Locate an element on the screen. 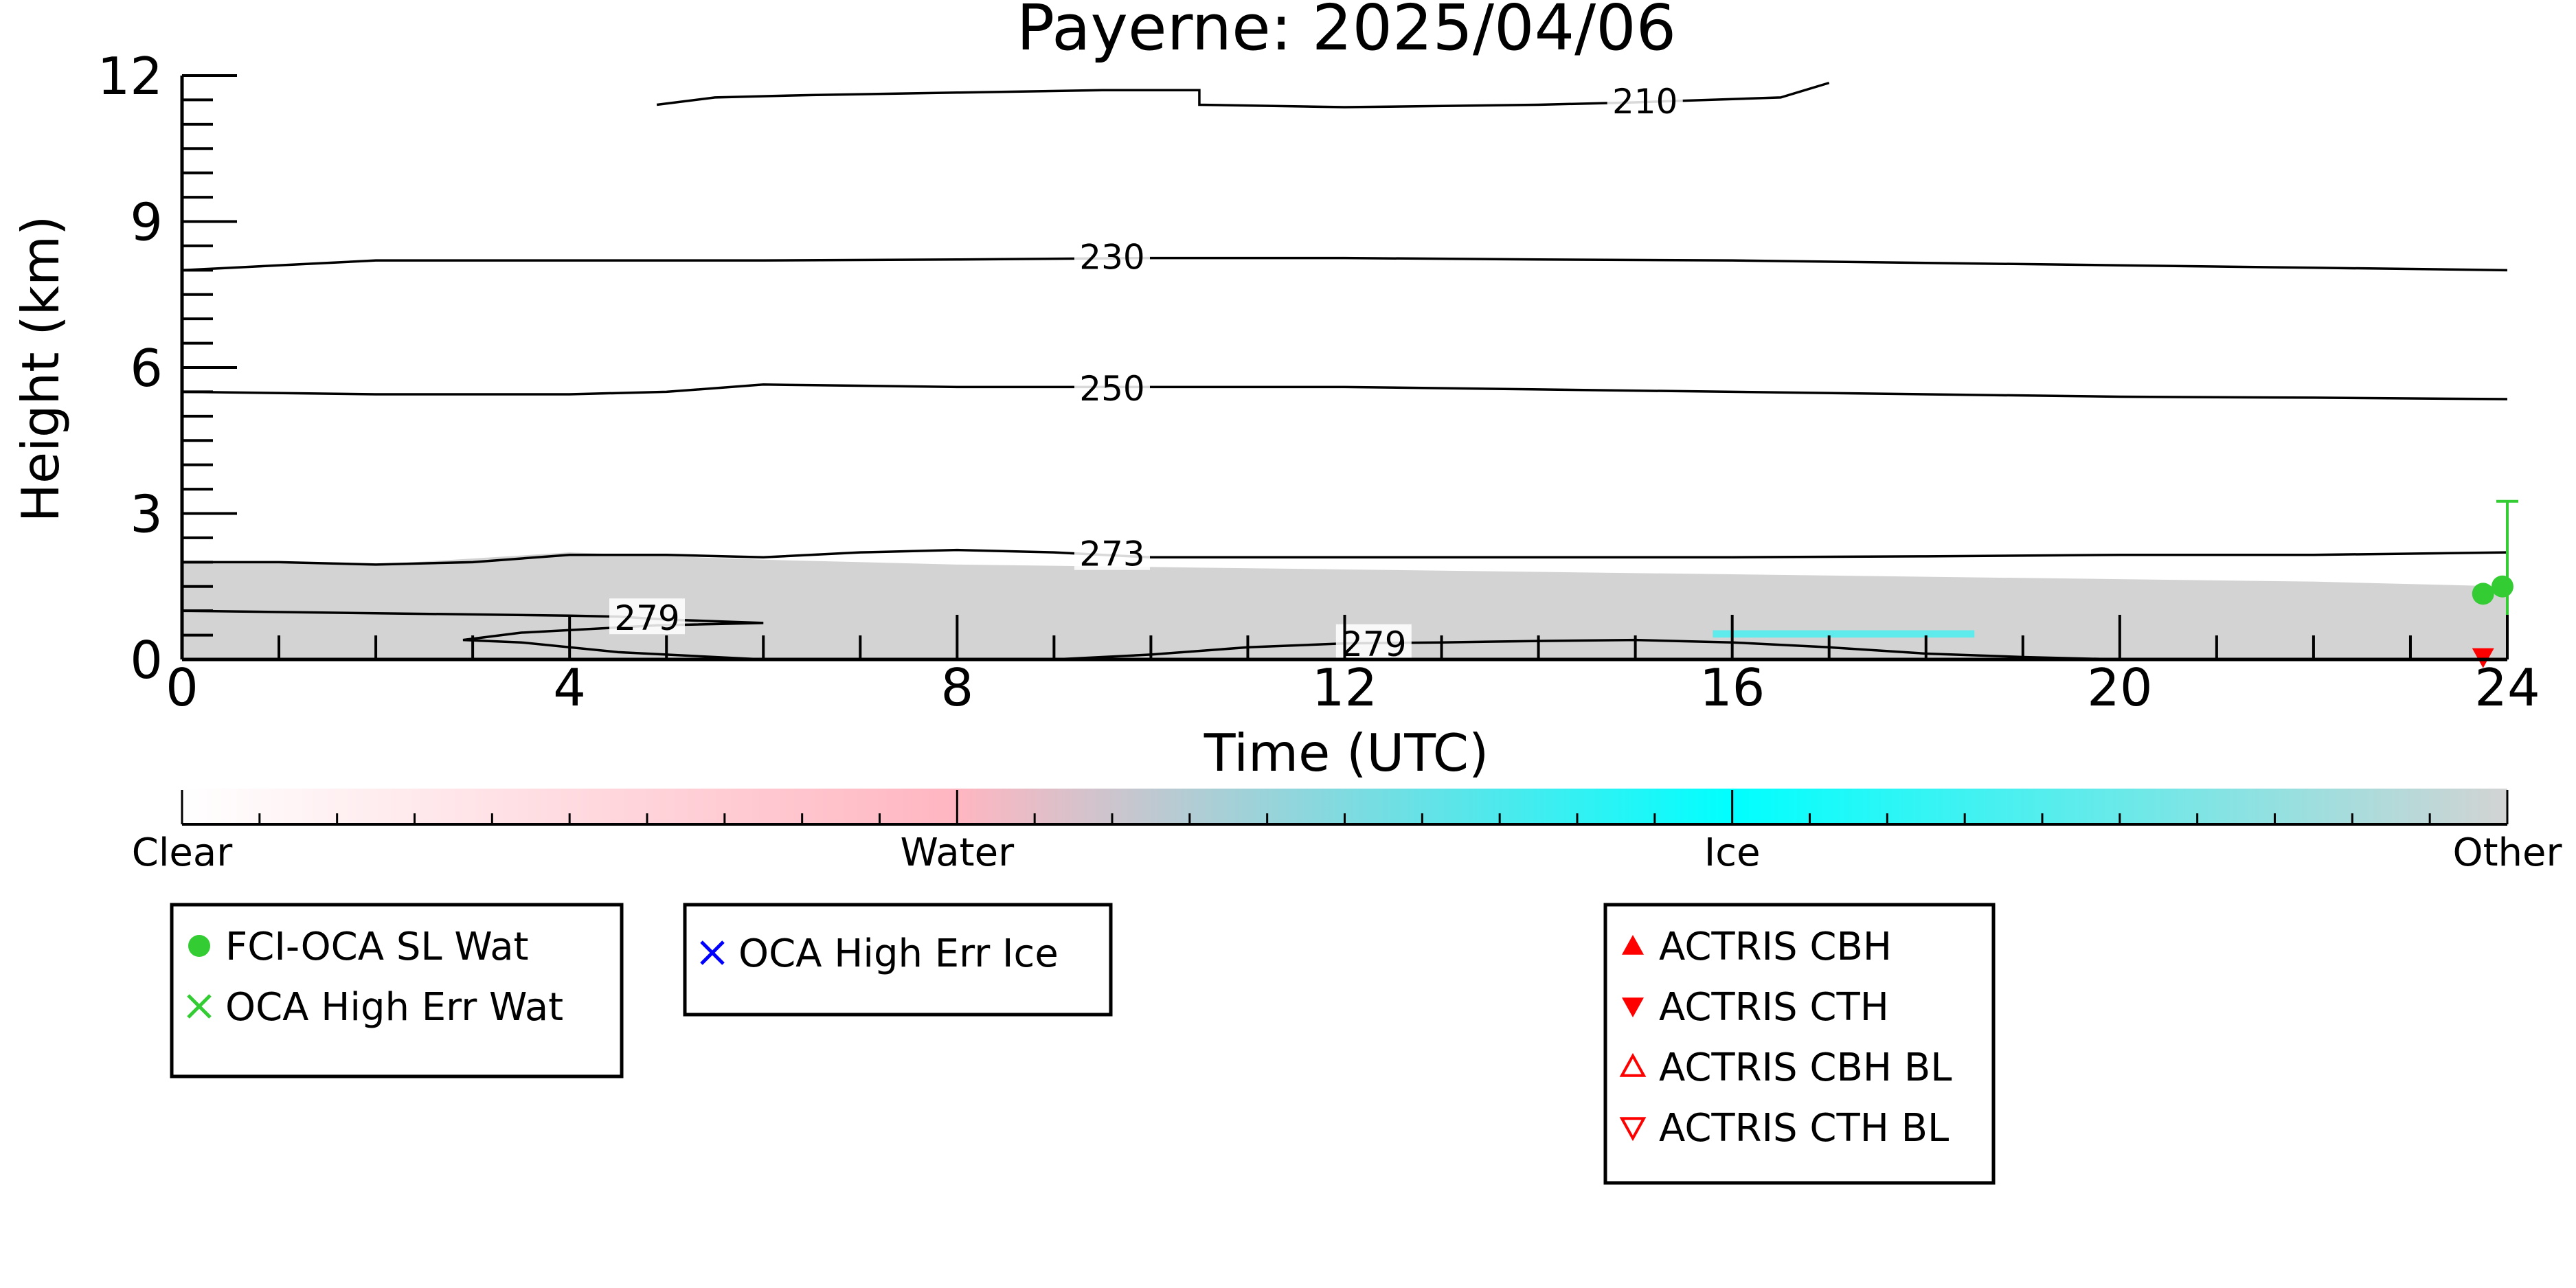 The height and width of the screenshot is (1288, 2576). y-tick-label: 3 is located at coordinates (146, 514).